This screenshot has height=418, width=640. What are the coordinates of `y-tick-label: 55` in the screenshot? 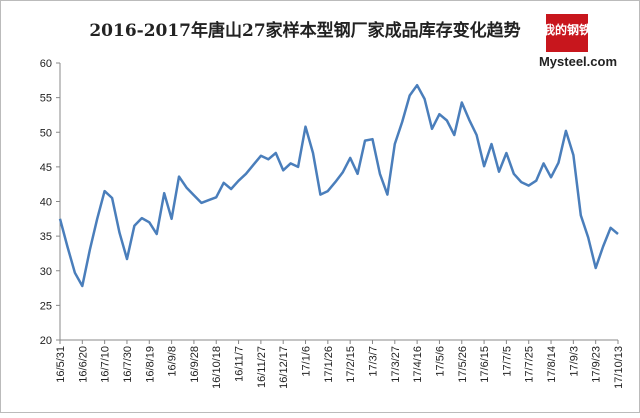 It's located at (46, 99).